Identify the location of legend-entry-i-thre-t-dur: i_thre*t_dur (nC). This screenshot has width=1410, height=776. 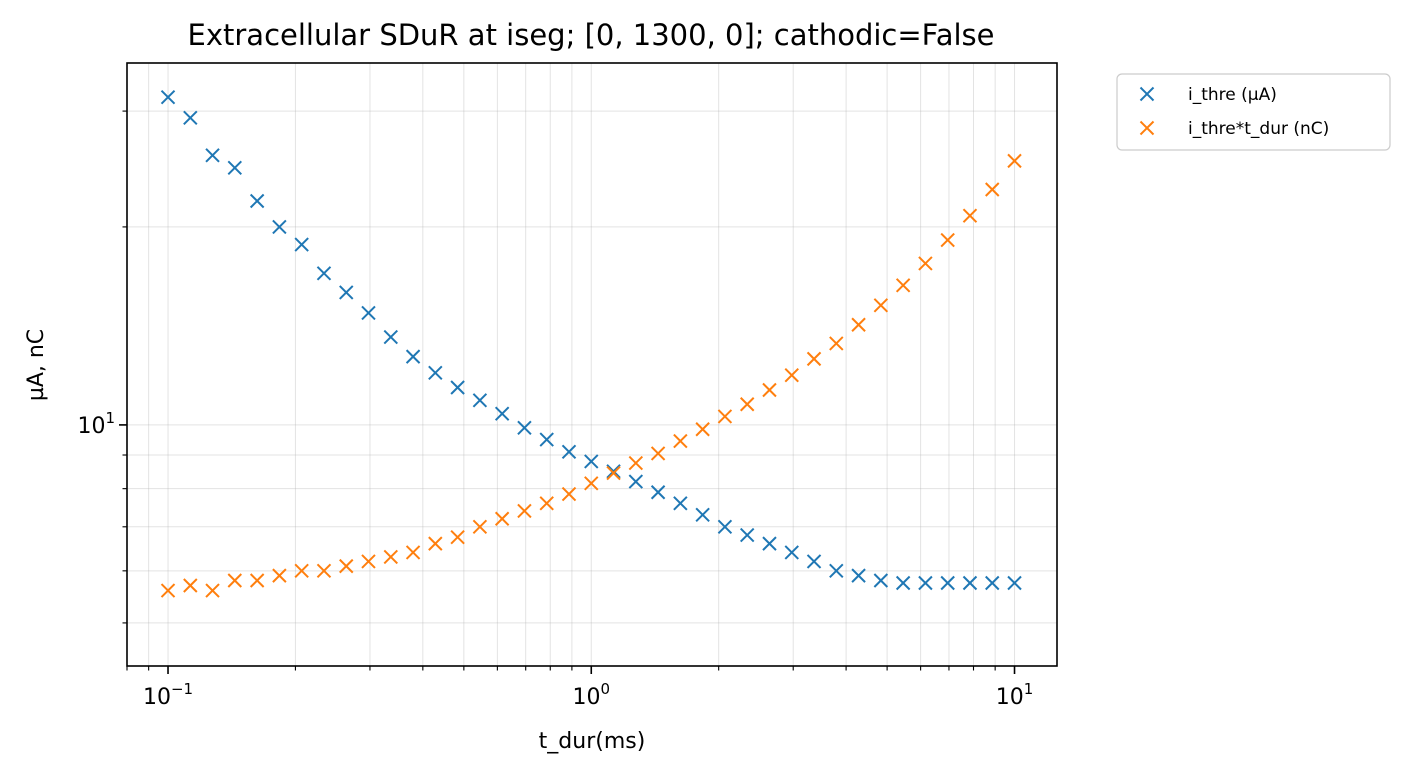
(1258, 129).